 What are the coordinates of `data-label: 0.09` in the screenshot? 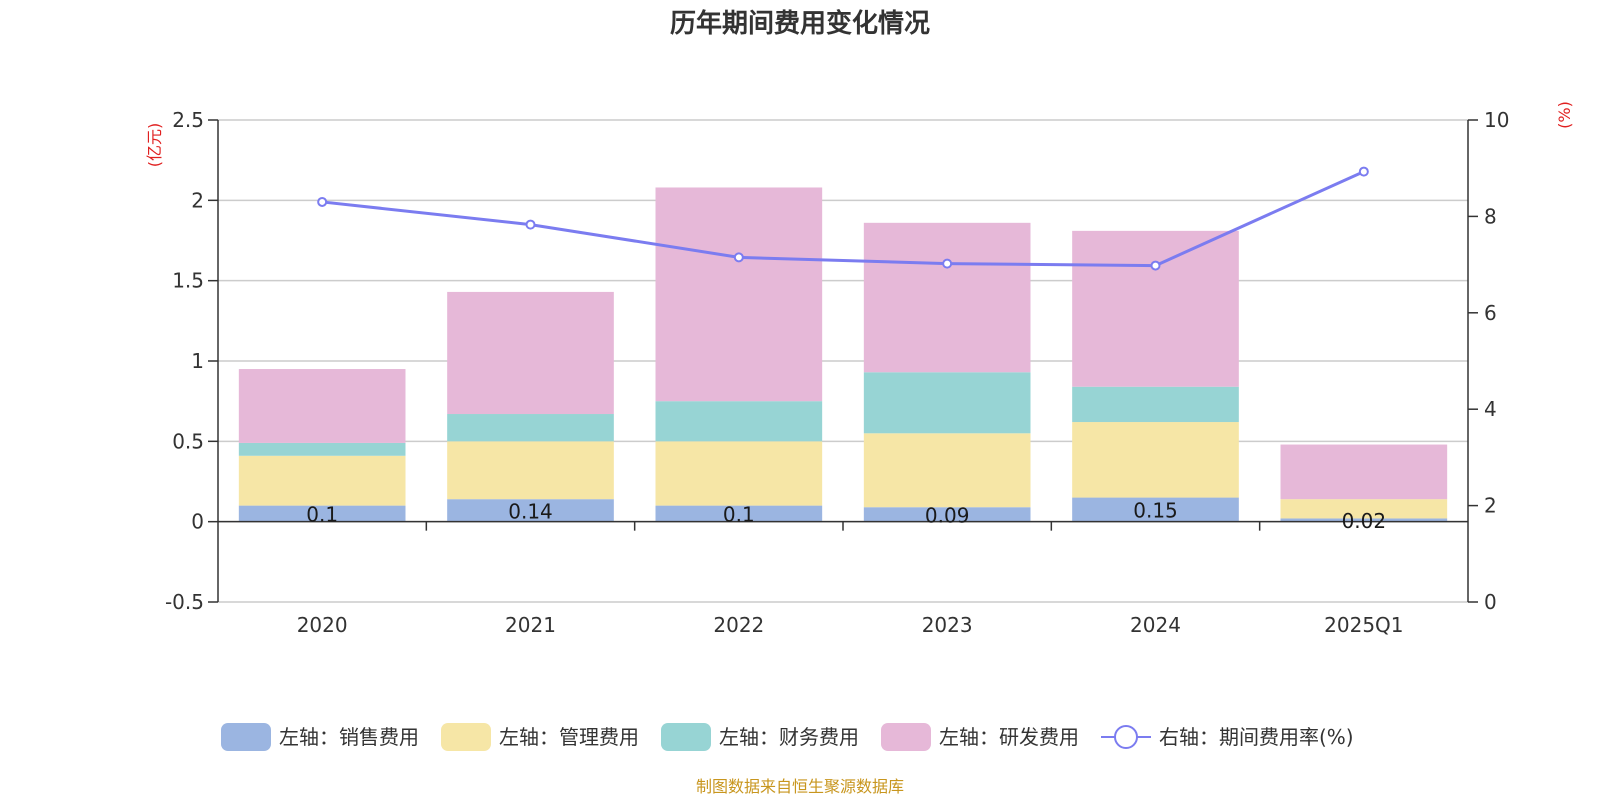 It's located at (947, 515).